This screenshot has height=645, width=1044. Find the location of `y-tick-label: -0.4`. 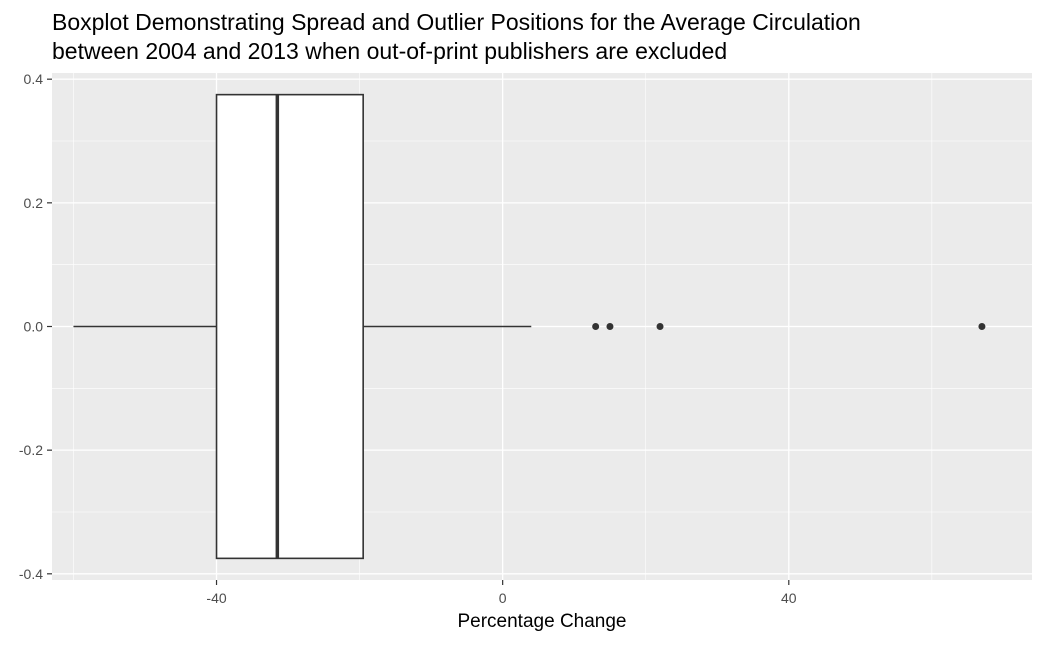

y-tick-label: -0.4 is located at coordinates (31, 574).